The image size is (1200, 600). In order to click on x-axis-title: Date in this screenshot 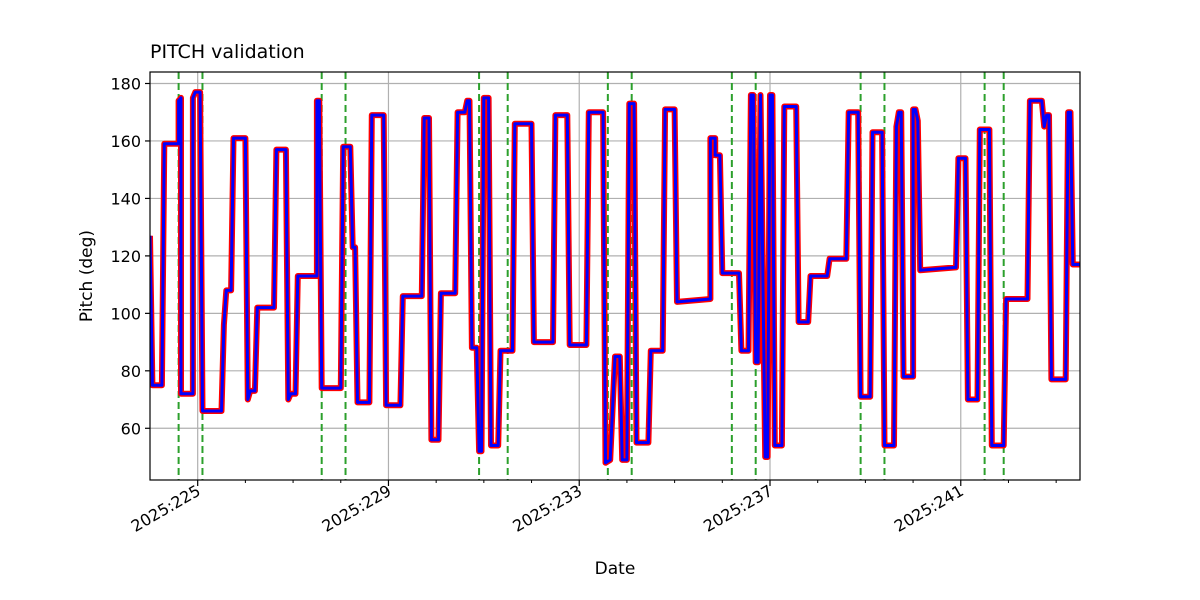, I will do `click(615, 569)`.